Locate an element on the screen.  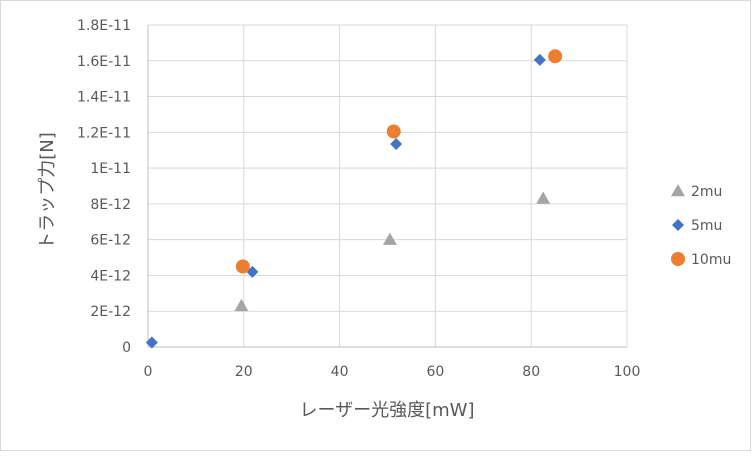
legend-label: 10mu is located at coordinates (711, 260).